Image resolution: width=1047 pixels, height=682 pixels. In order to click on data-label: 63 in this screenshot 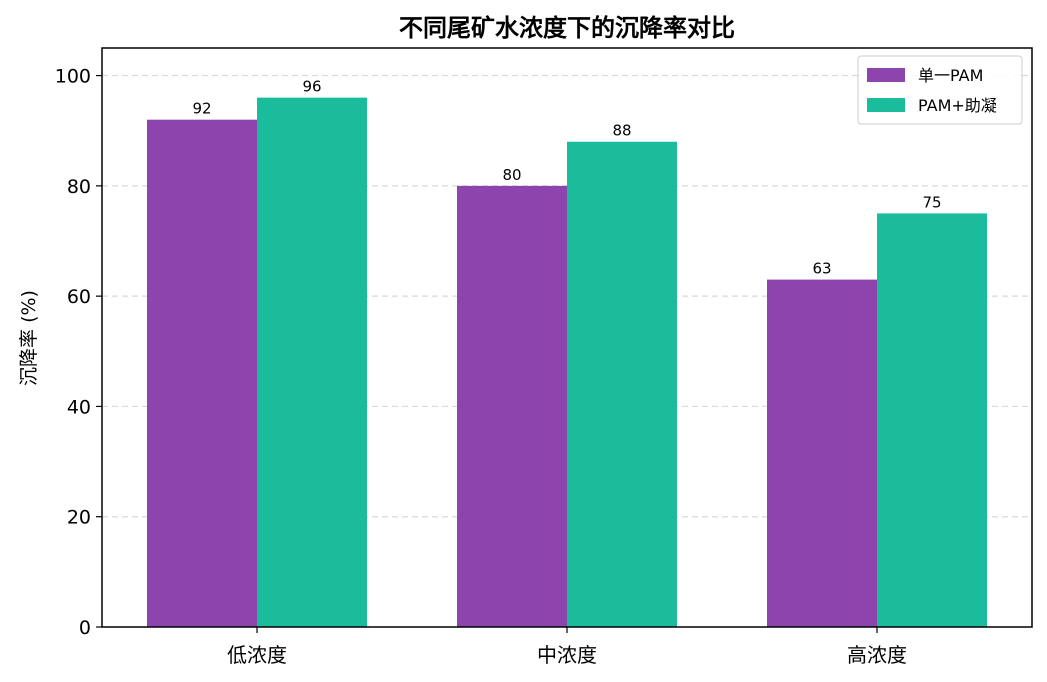, I will do `click(821, 269)`.